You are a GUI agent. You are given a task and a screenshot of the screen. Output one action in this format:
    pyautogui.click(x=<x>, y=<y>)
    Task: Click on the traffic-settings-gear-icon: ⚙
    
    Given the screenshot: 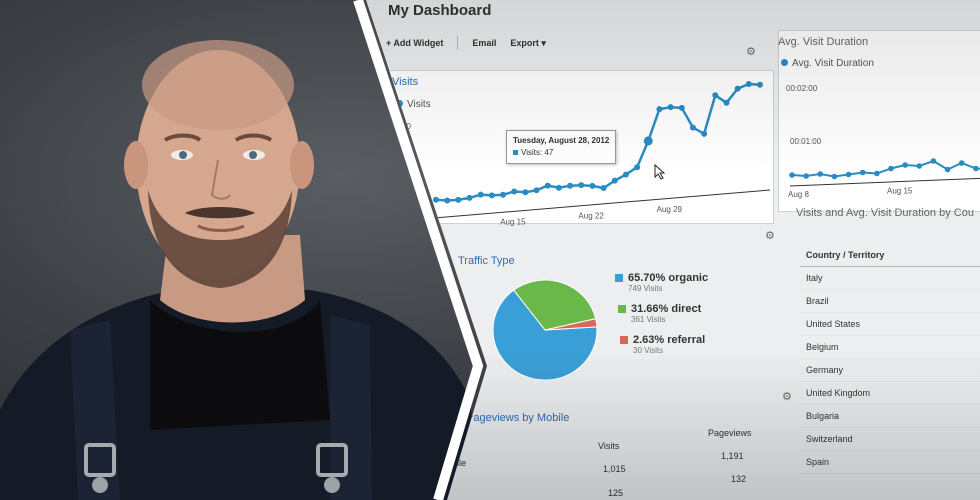 What is the action you would take?
    pyautogui.click(x=770, y=236)
    